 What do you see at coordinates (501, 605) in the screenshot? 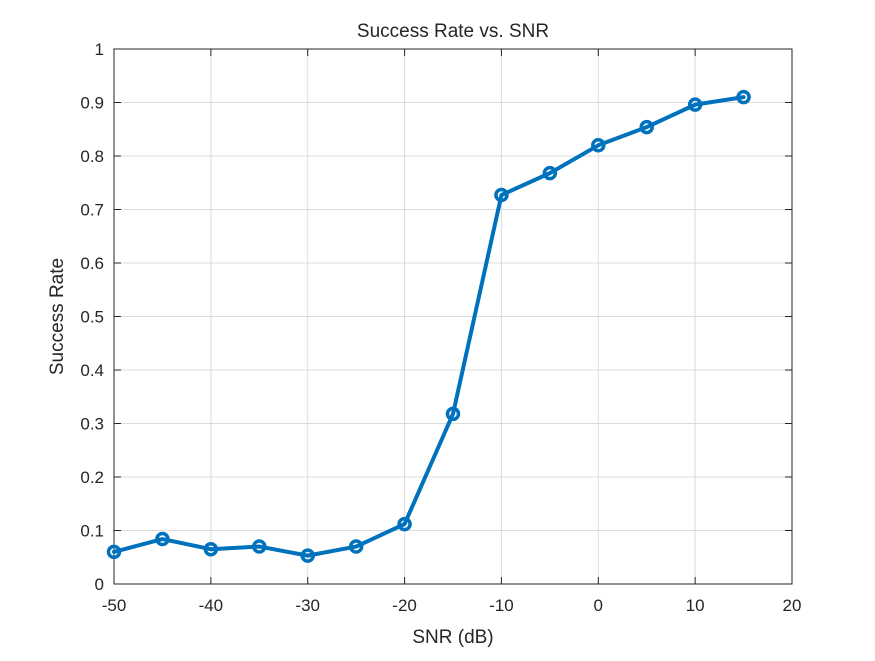
I see `x-tick-label: -10` at bounding box center [501, 605].